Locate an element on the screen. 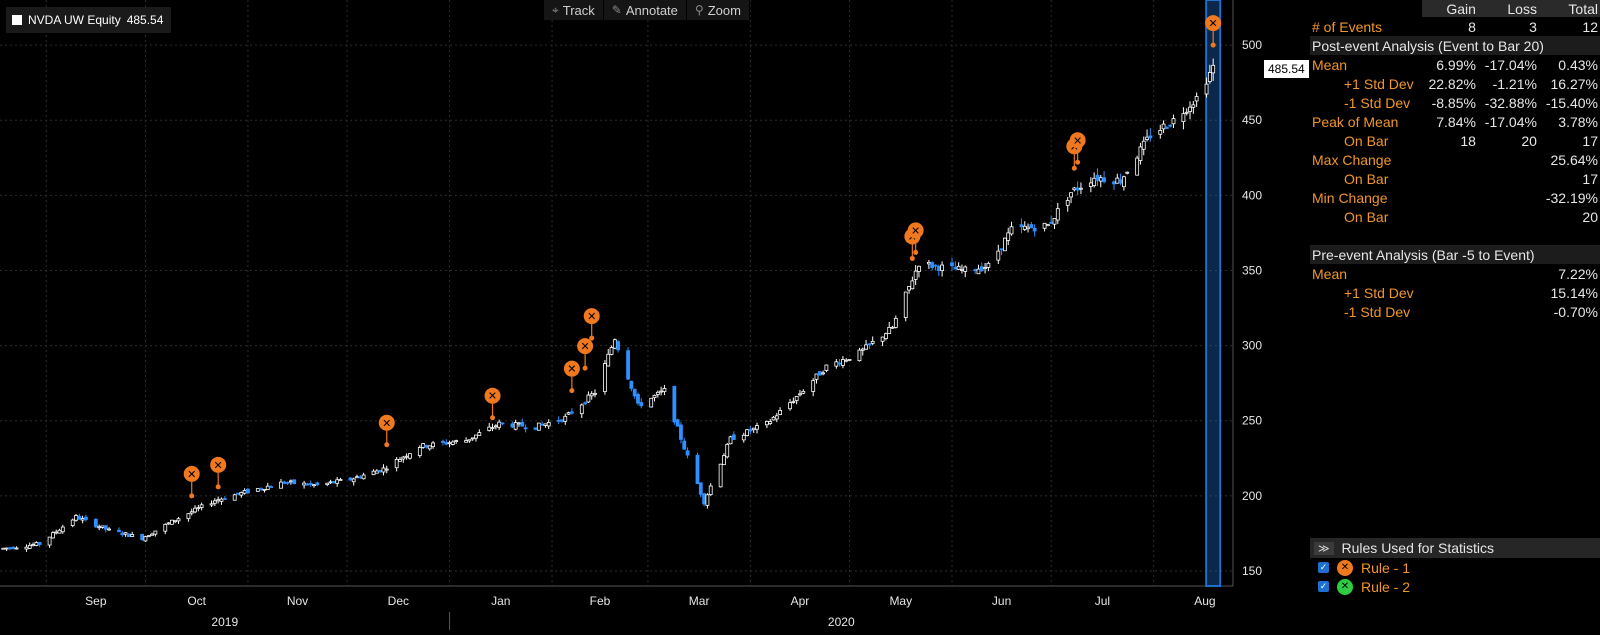  rule-1-row: ✓ ✕ Rule - 1 is located at coordinates (1455, 567).